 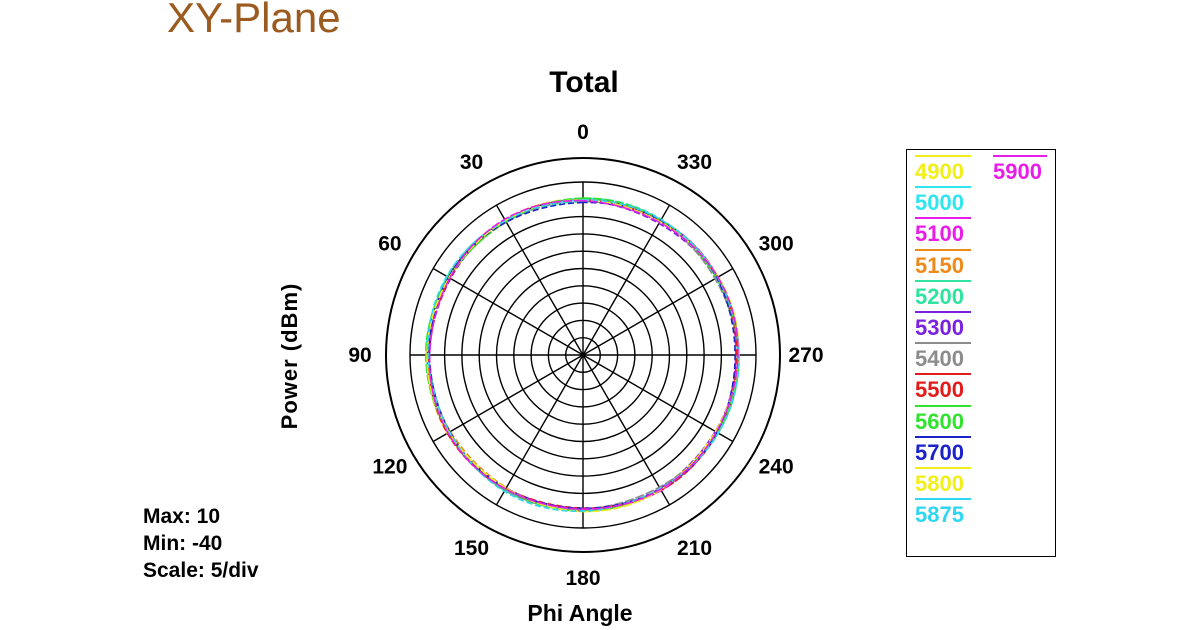 I want to click on legend-label: 5500, so click(x=939, y=390).